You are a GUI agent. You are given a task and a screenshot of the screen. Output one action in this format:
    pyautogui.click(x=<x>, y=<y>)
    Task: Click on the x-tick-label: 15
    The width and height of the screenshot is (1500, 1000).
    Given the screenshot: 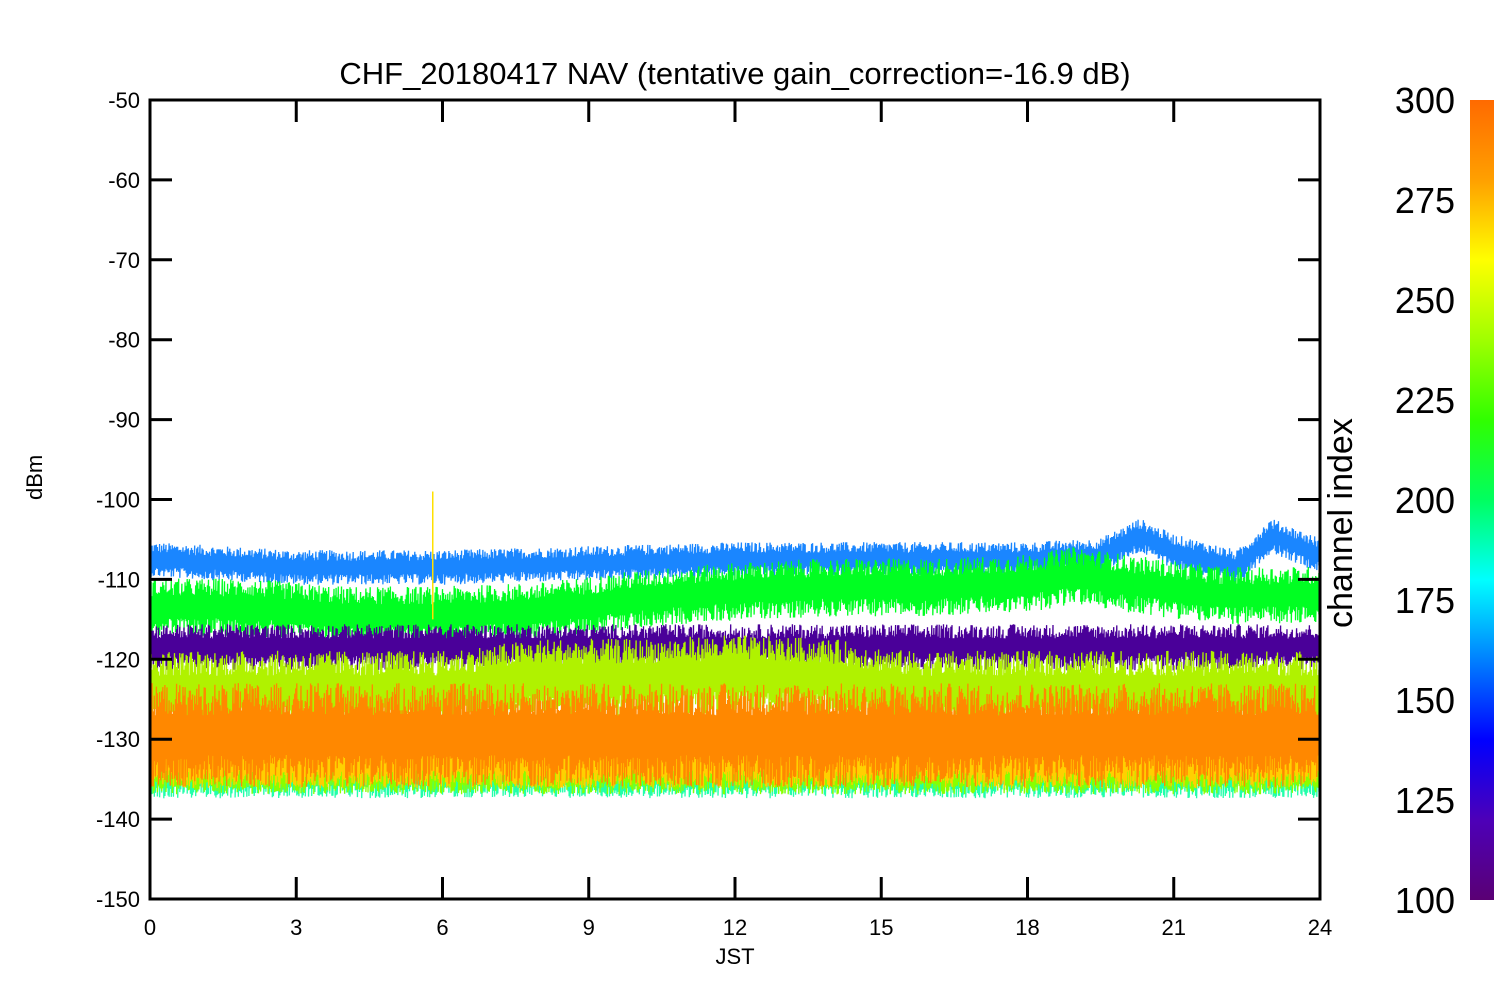 What is the action you would take?
    pyautogui.click(x=881, y=927)
    